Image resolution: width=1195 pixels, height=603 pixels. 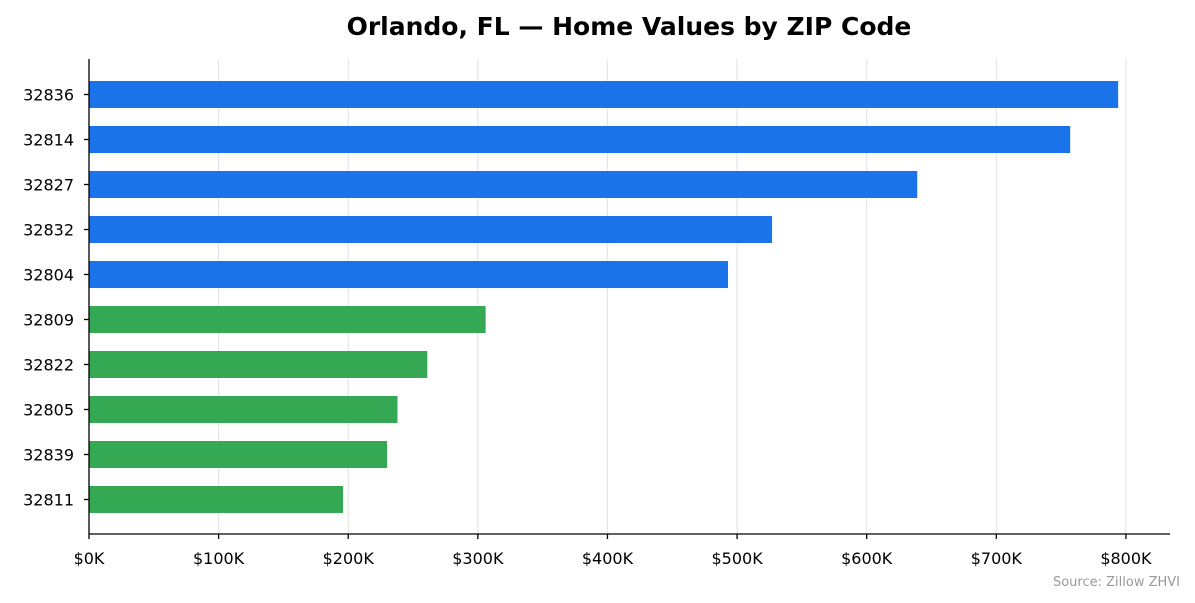 I want to click on x-tick-label: $800K, so click(x=1126, y=558).